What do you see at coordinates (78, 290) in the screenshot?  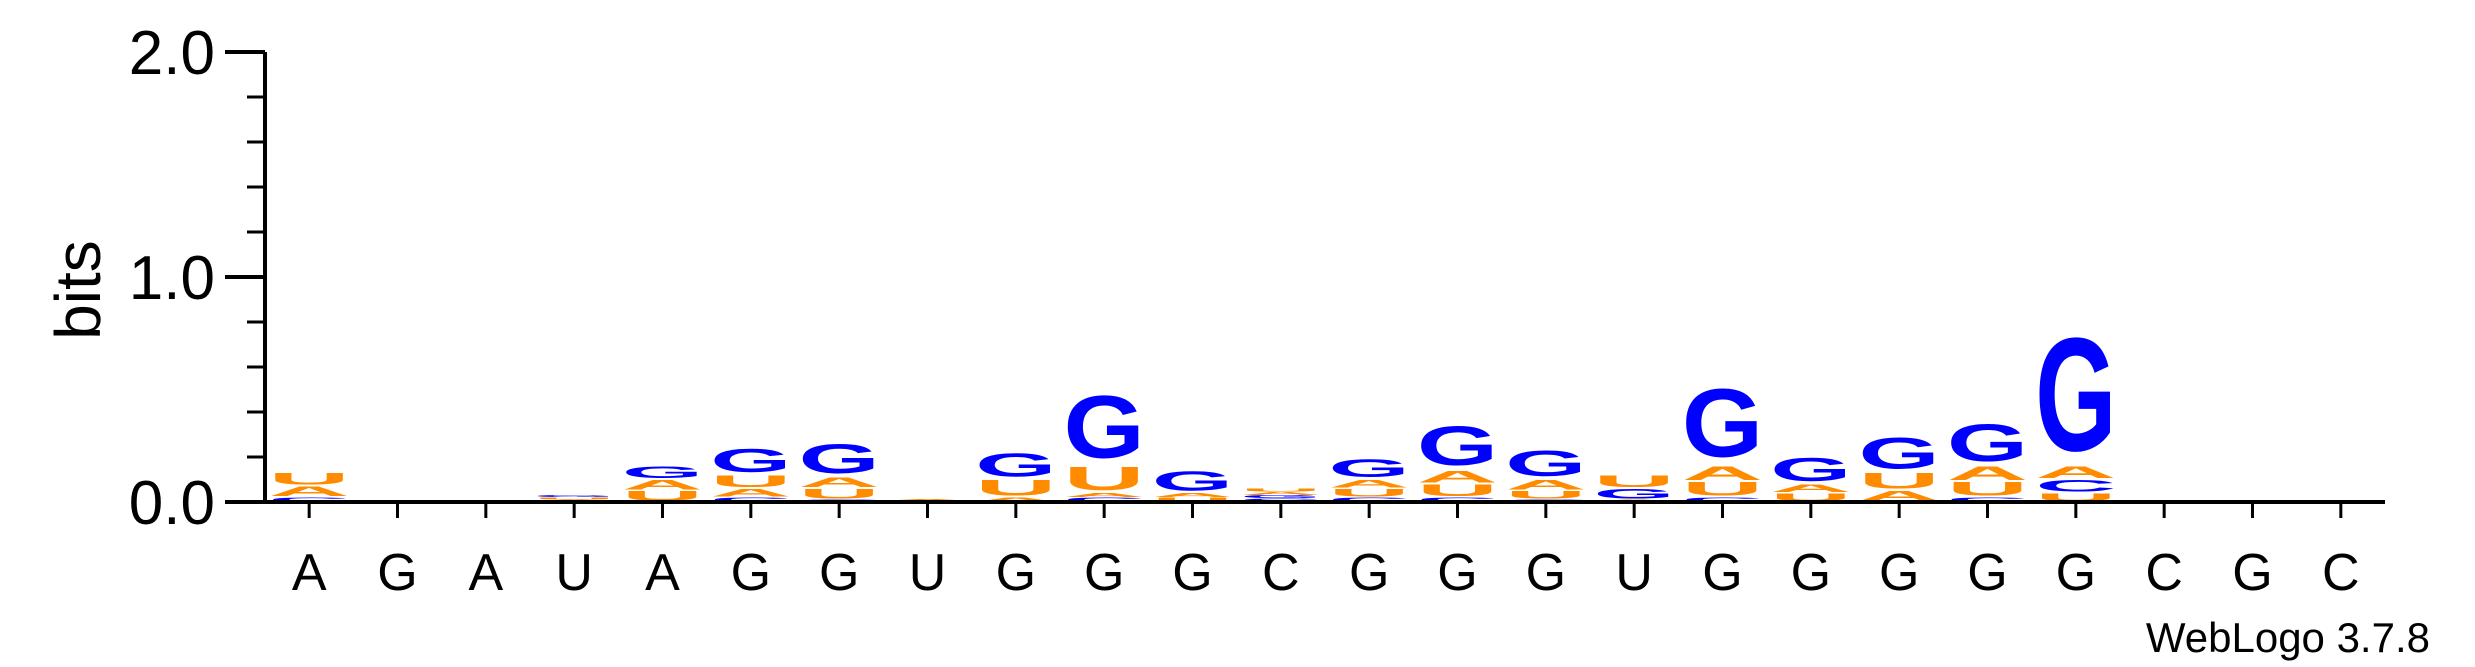 I see `y-axis-label: bits` at bounding box center [78, 290].